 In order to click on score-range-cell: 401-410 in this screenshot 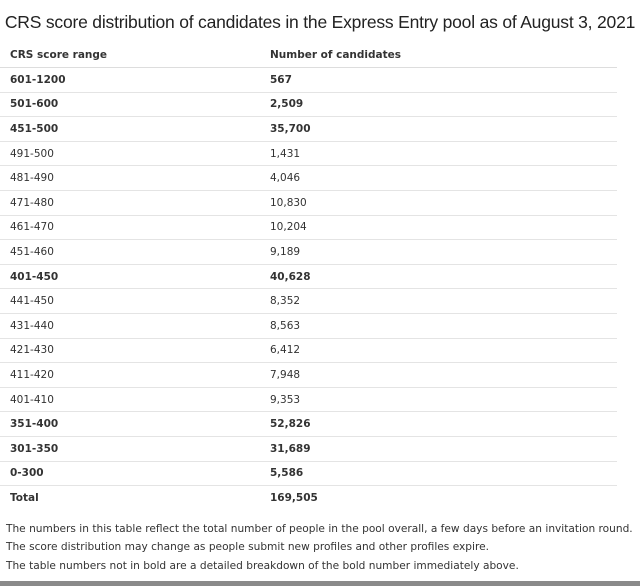, I will do `click(130, 400)`.